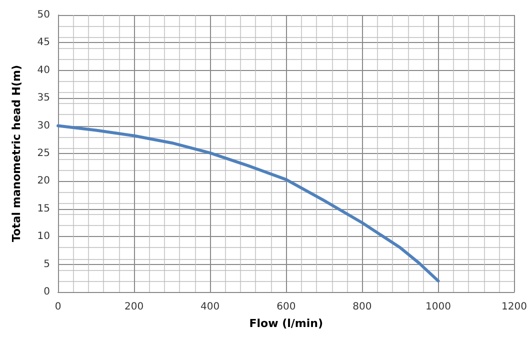  What do you see at coordinates (362, 307) in the screenshot?
I see `x-tick-label: 800` at bounding box center [362, 307].